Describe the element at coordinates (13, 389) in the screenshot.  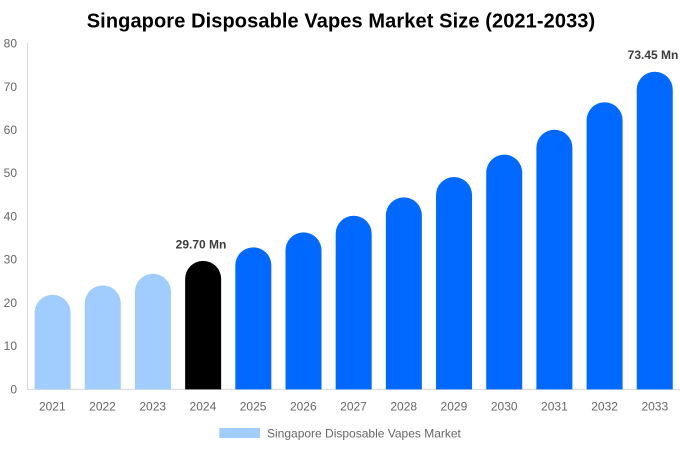
I see `svg-text: 0` at that location.